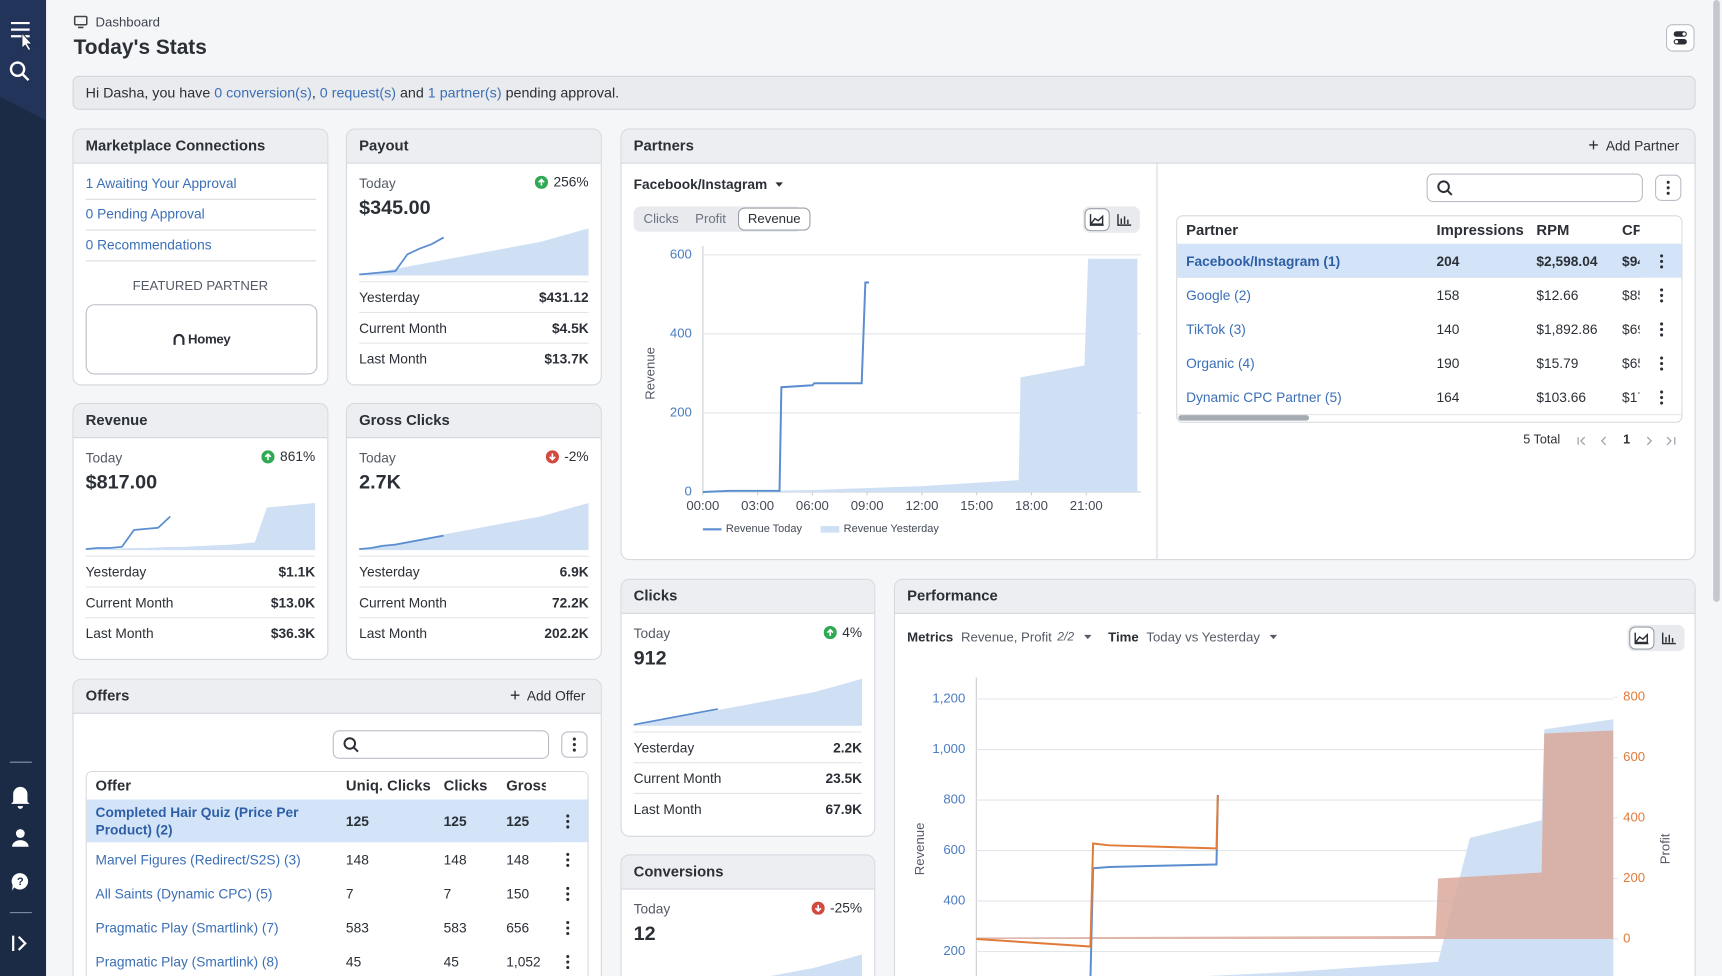 The image size is (1722, 976). I want to click on add-label: Add Partner, so click(1642, 146).